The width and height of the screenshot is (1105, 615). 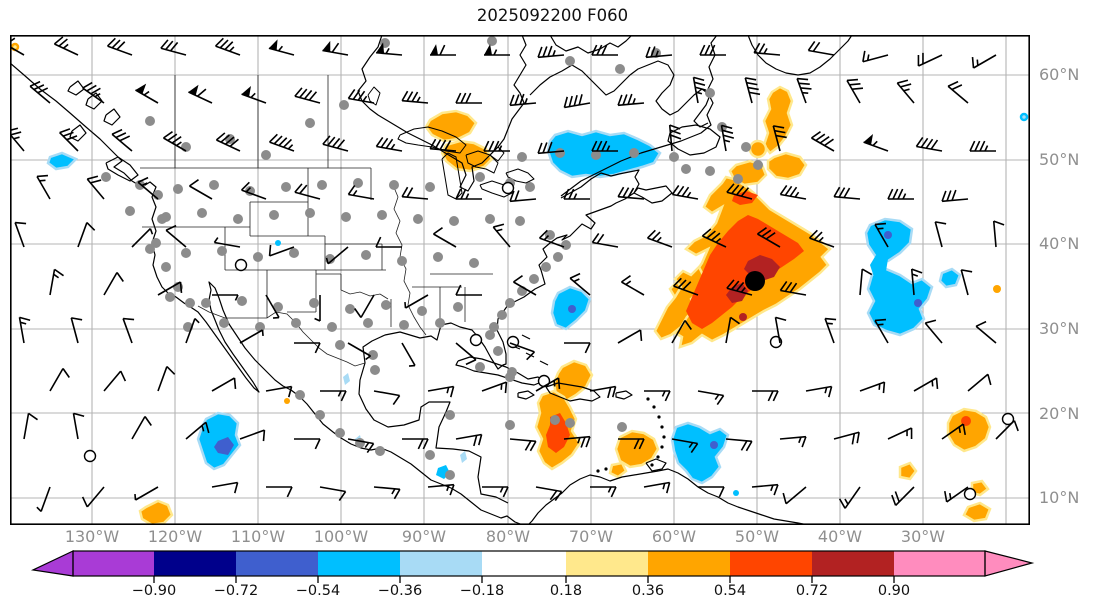 I want to click on shaded-region-antilles-orange, so click(x=637, y=449).